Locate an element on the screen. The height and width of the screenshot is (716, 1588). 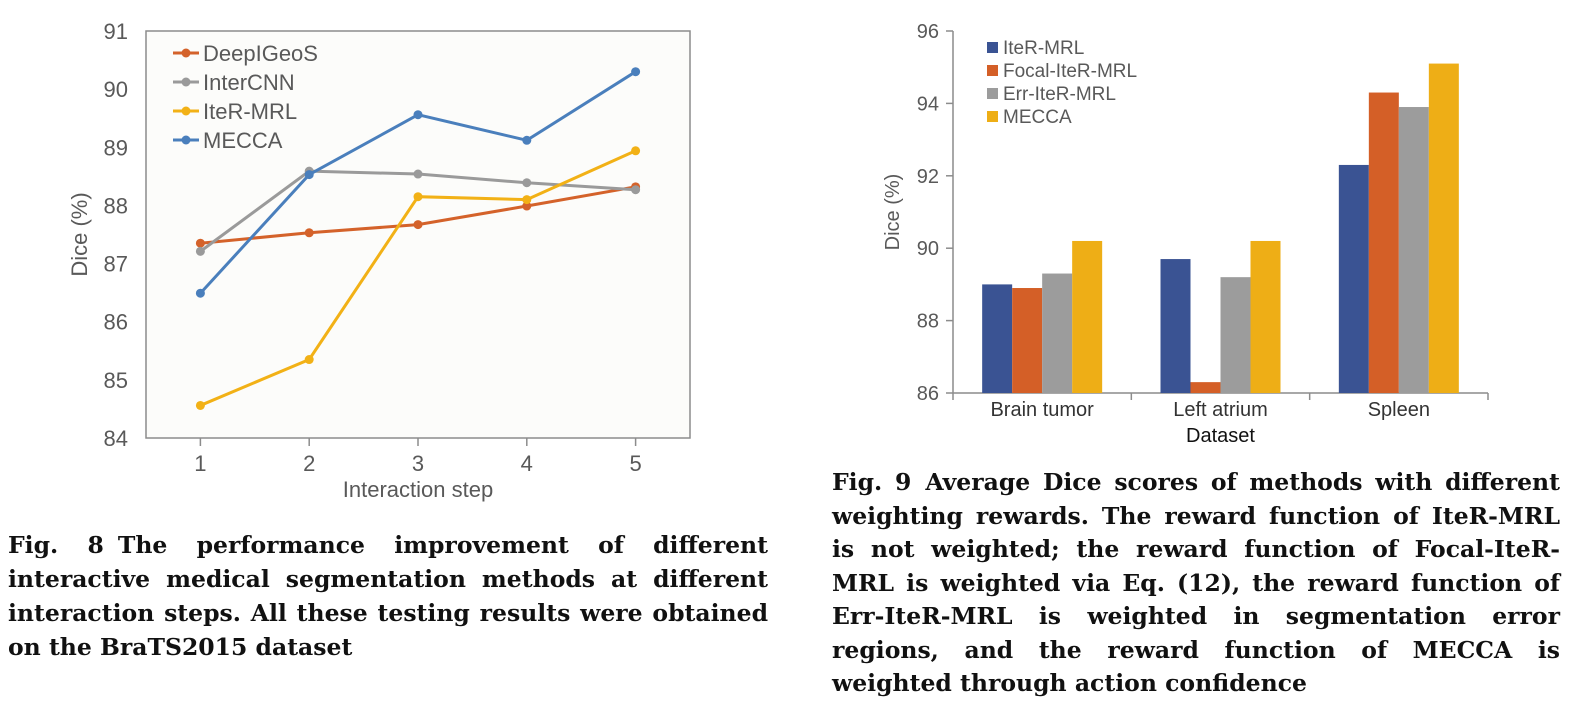
bar-legend-label: Focal-IteR-MRL is located at coordinates (1070, 71).